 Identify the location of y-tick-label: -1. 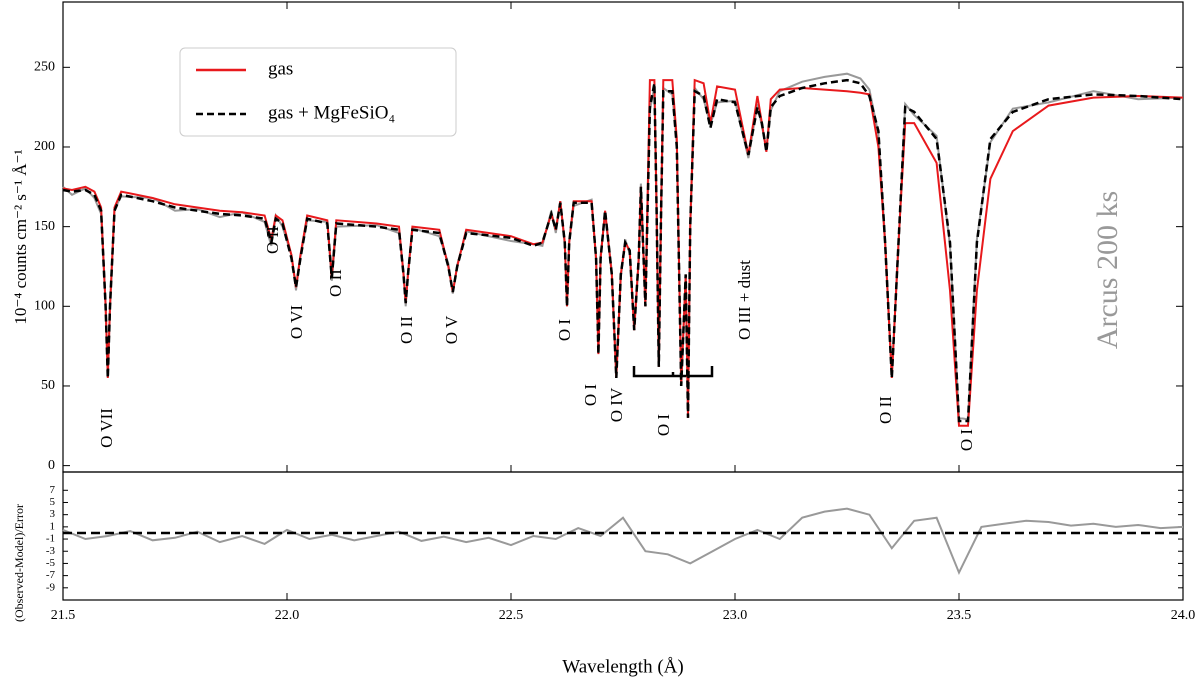
(50, 539).